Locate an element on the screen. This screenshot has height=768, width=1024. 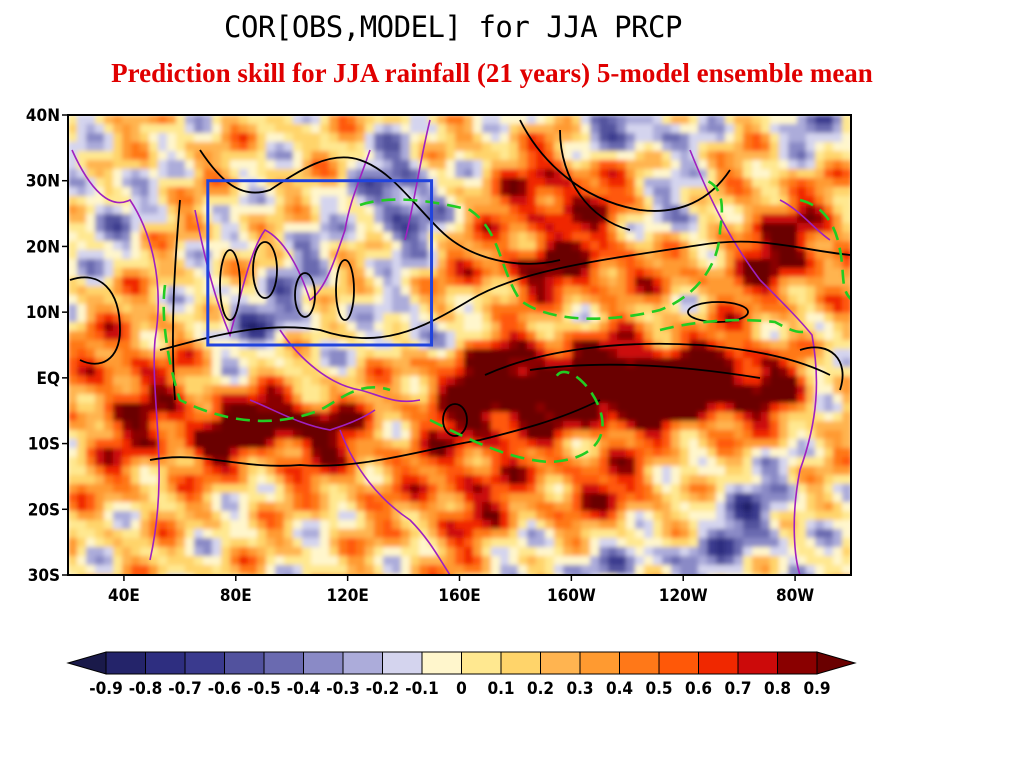
colorbar-label: -0.5 is located at coordinates (263, 689).